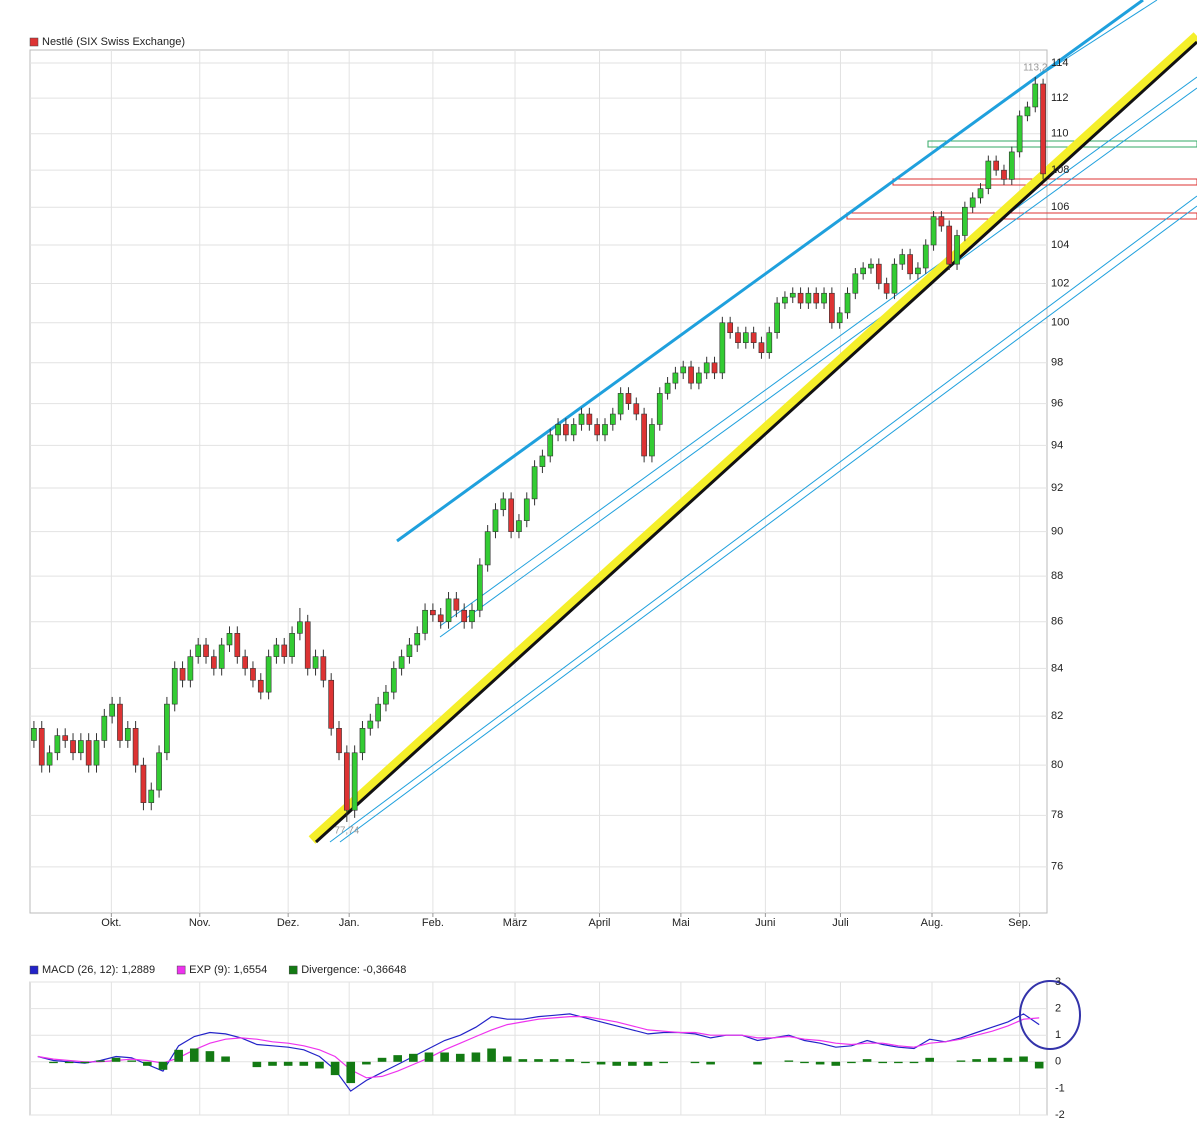 The image size is (1197, 1126). I want to click on macd-frame, so click(538, 1048).